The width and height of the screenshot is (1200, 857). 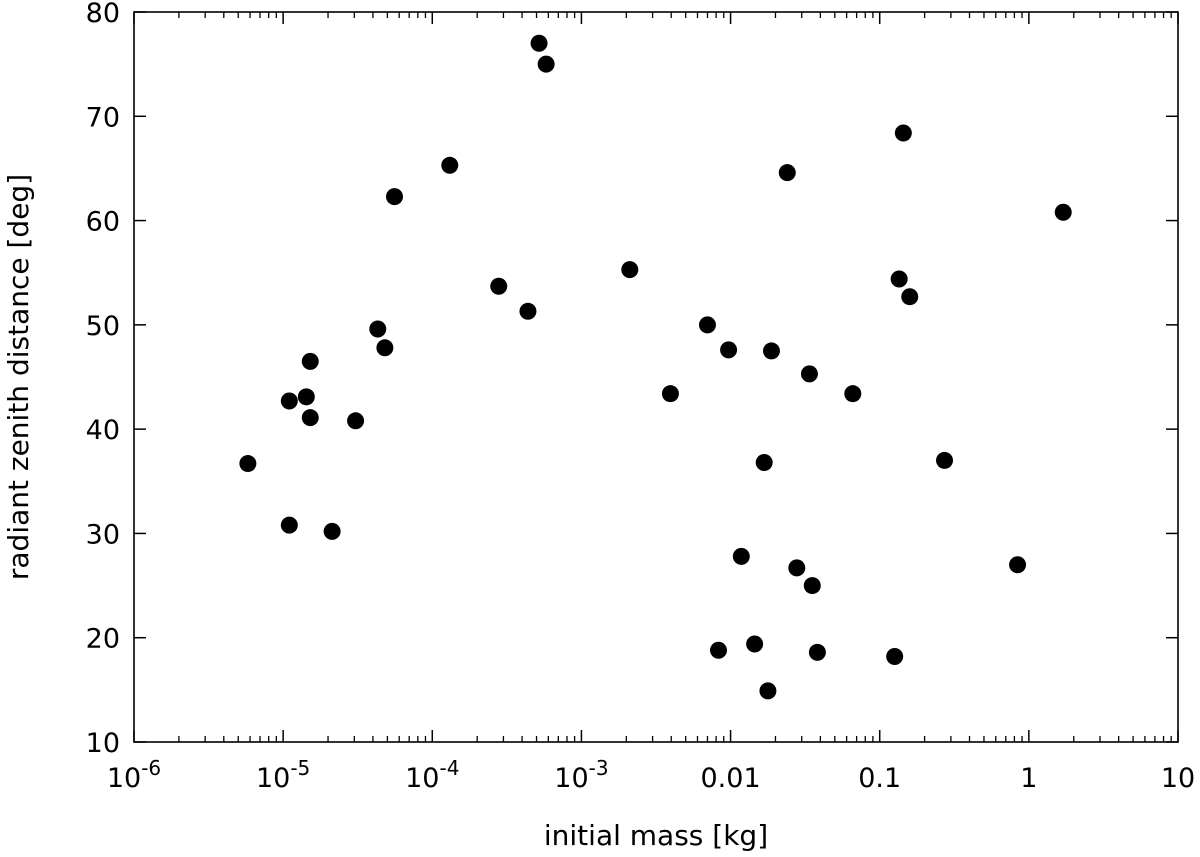 What do you see at coordinates (103, 14) in the screenshot?
I see `y-tick-label: 80` at bounding box center [103, 14].